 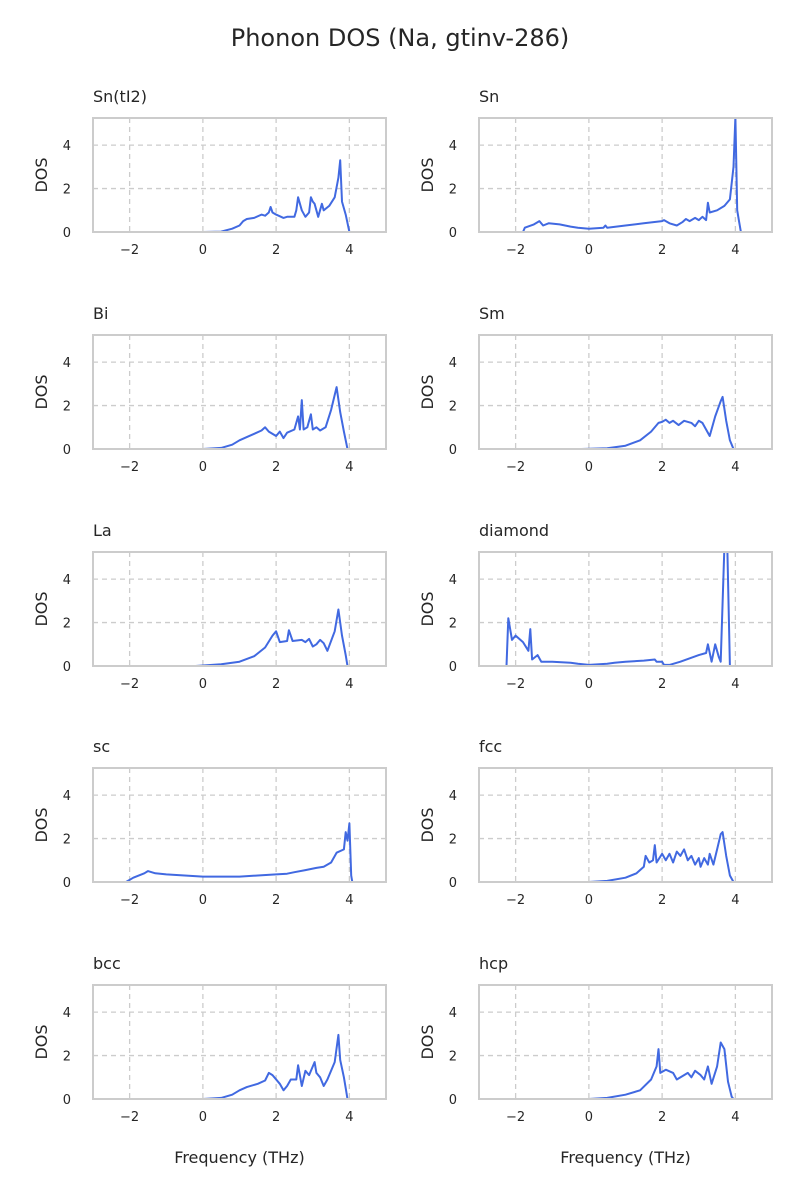 I want to click on subplot-7: −2 0 2 4 0 2 4 fcc DOS, so click(x=595, y=822).